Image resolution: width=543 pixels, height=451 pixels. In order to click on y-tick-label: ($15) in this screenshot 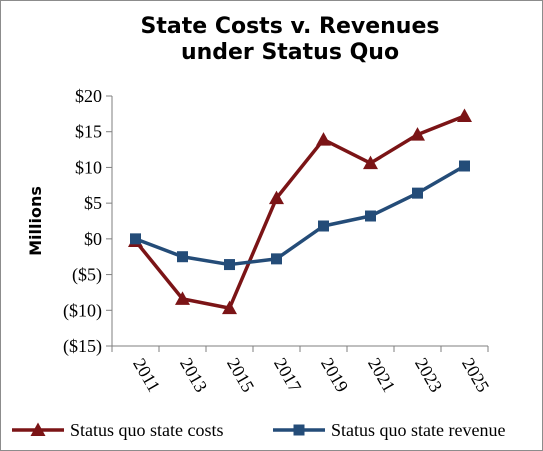, I will do `click(82, 346)`.